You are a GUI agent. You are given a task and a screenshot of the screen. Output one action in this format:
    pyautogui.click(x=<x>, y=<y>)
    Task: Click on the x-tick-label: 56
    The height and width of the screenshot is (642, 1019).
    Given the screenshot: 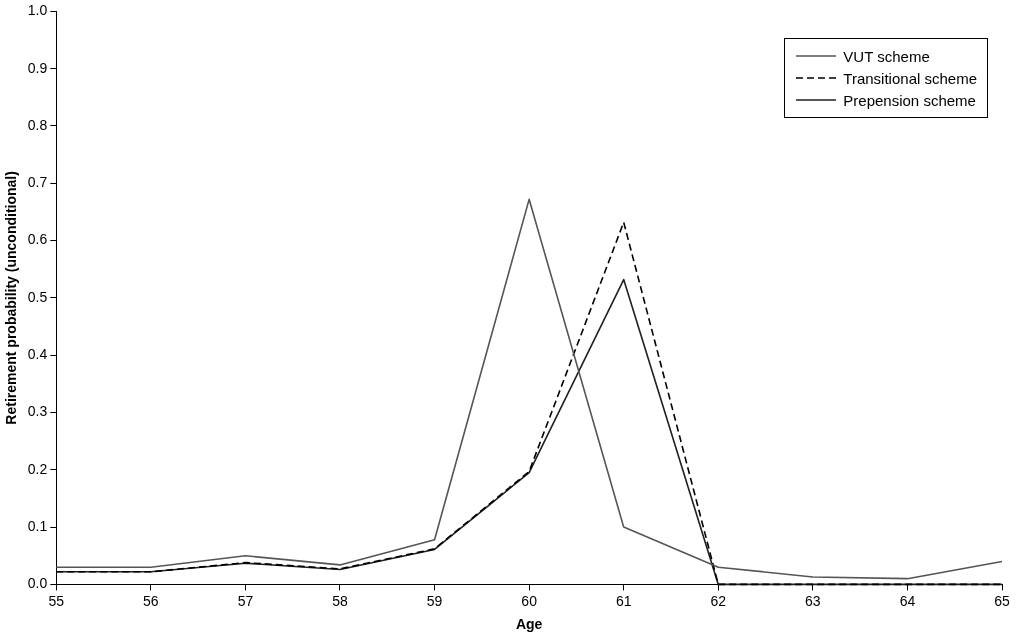 What is the action you would take?
    pyautogui.click(x=151, y=600)
    